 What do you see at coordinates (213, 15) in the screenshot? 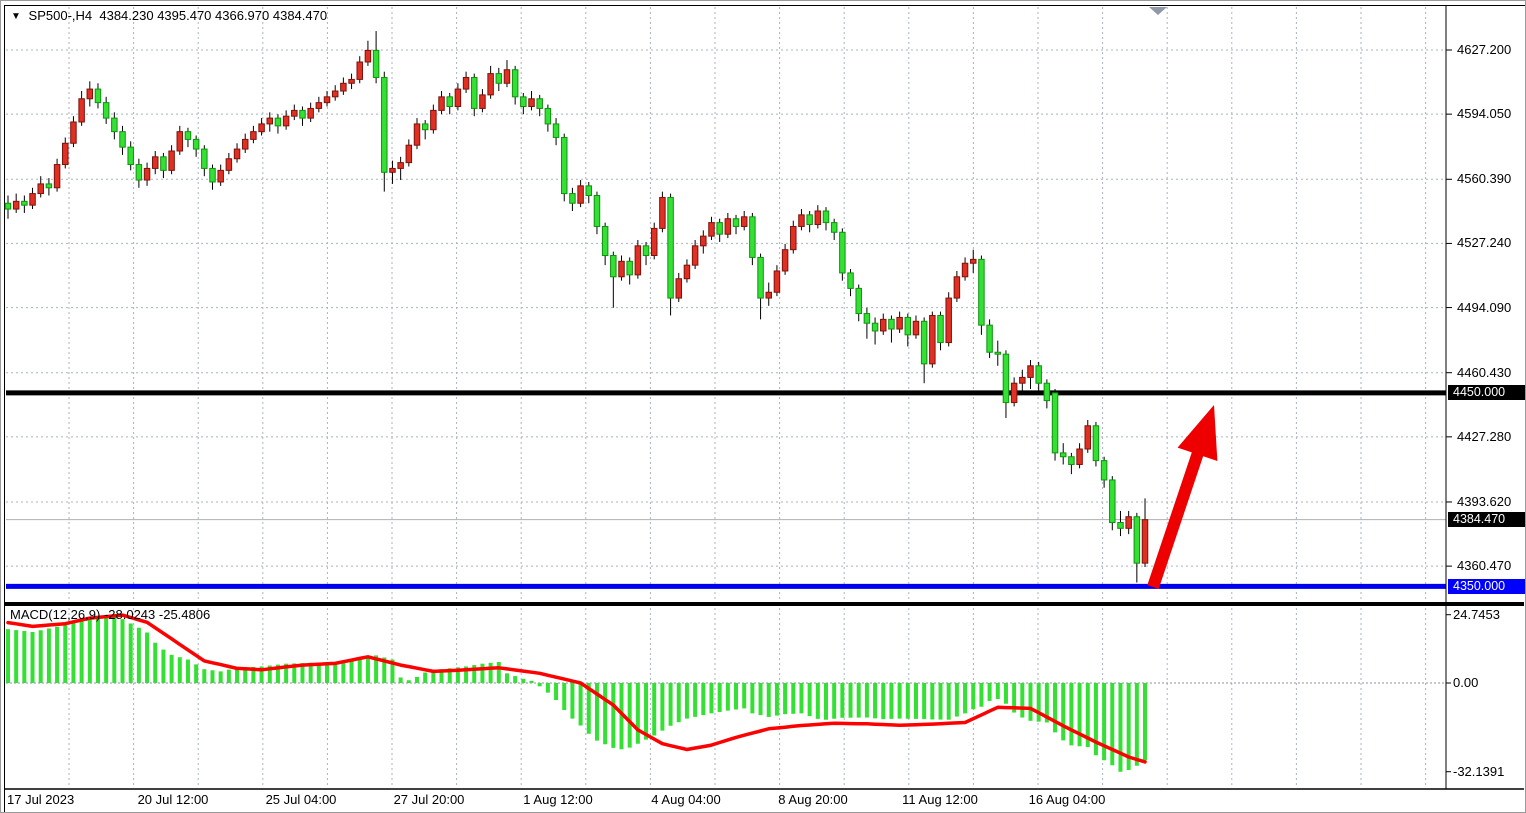
I see `chart-ohlc-values: 4384.230 4395.470 4366.970 4384.470` at bounding box center [213, 15].